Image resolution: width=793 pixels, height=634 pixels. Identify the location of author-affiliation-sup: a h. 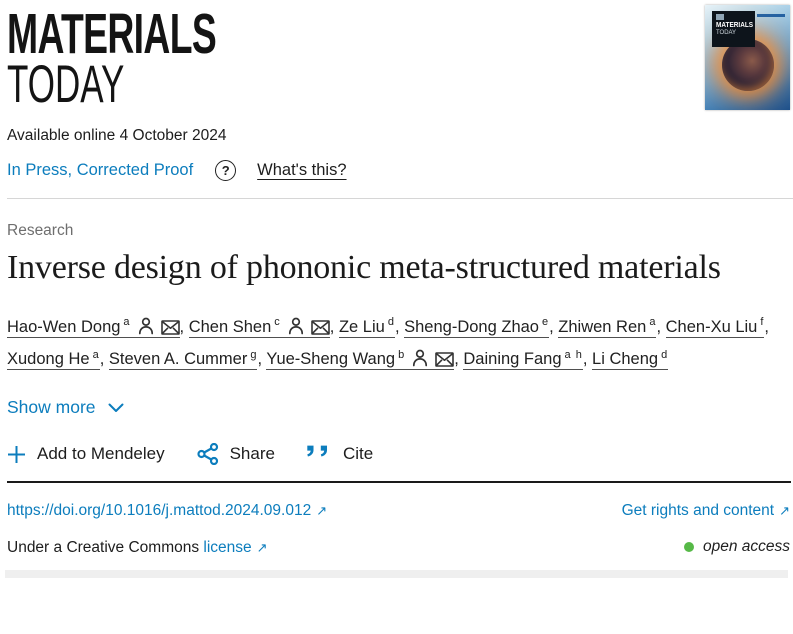
(573, 354).